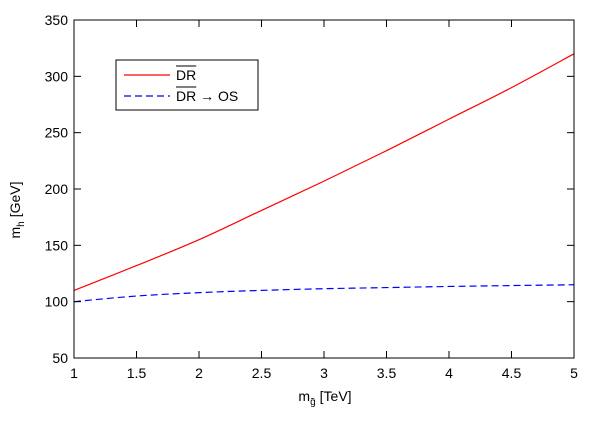 The height and width of the screenshot is (422, 602). I want to click on x-tick-label: 1.5, so click(137, 373).